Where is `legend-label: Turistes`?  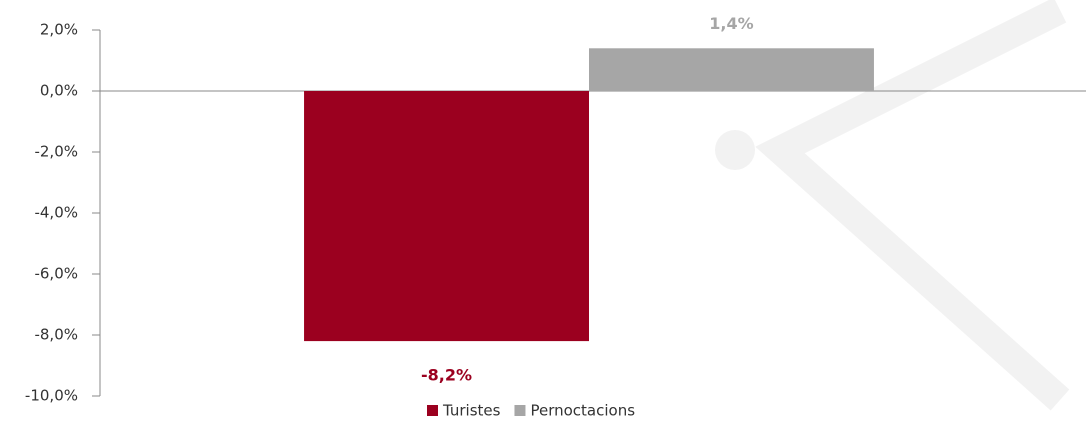 legend-label: Turistes is located at coordinates (471, 411).